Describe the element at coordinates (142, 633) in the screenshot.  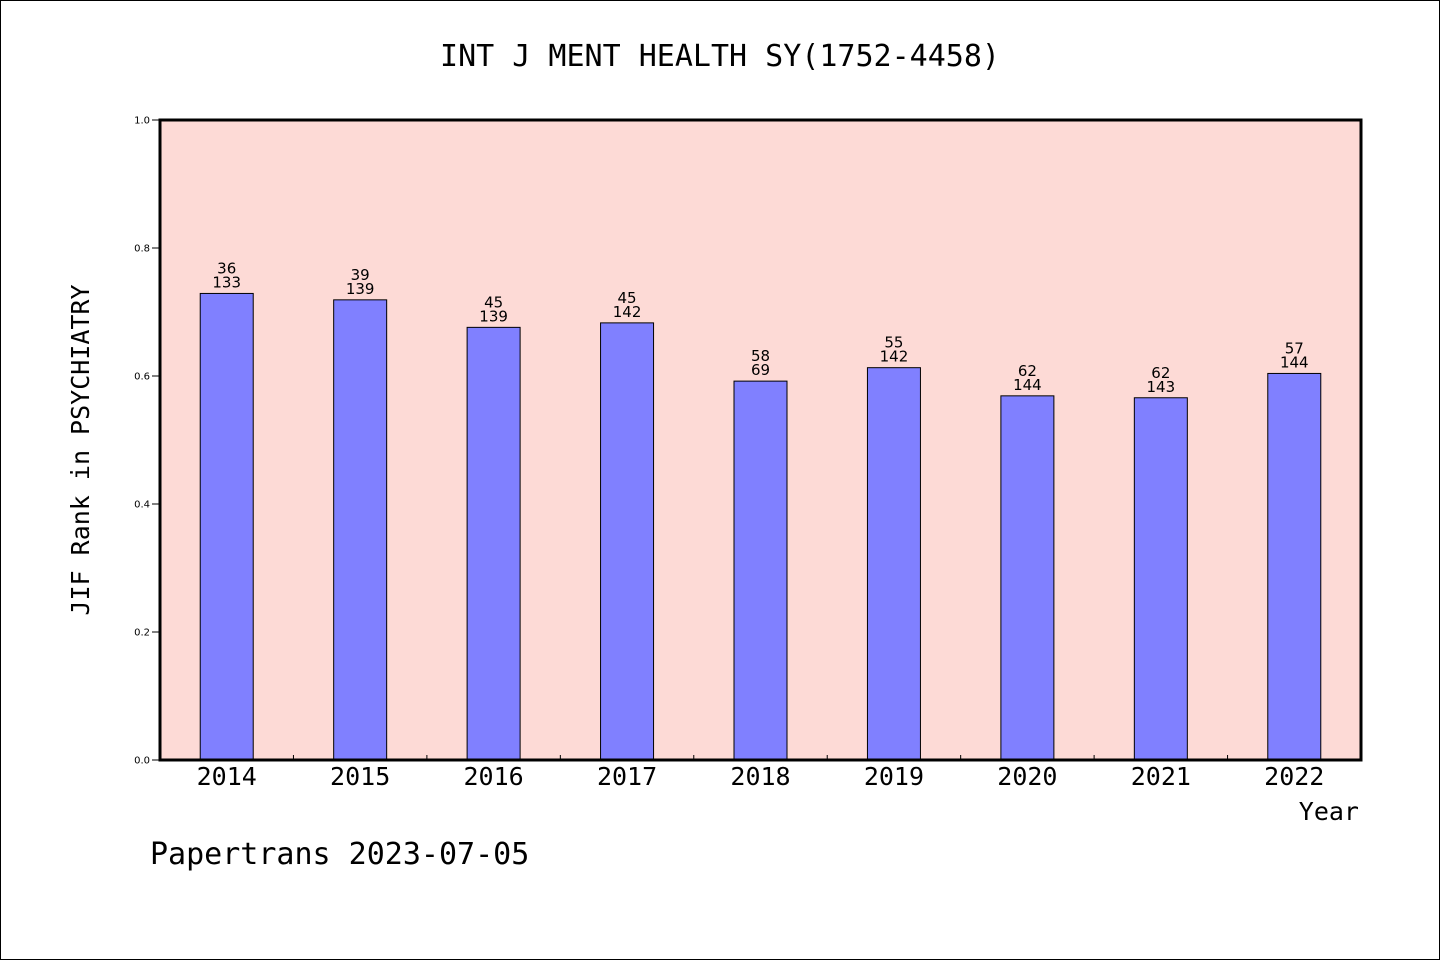
I see `y-tick-label: 0.2` at that location.